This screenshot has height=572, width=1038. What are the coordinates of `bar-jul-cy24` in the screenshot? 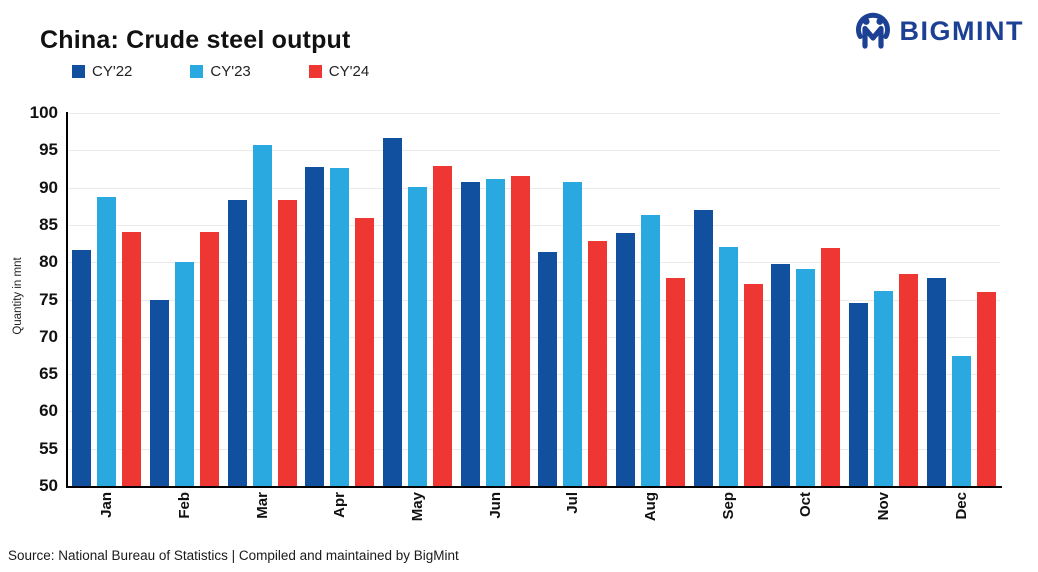 It's located at (598, 363).